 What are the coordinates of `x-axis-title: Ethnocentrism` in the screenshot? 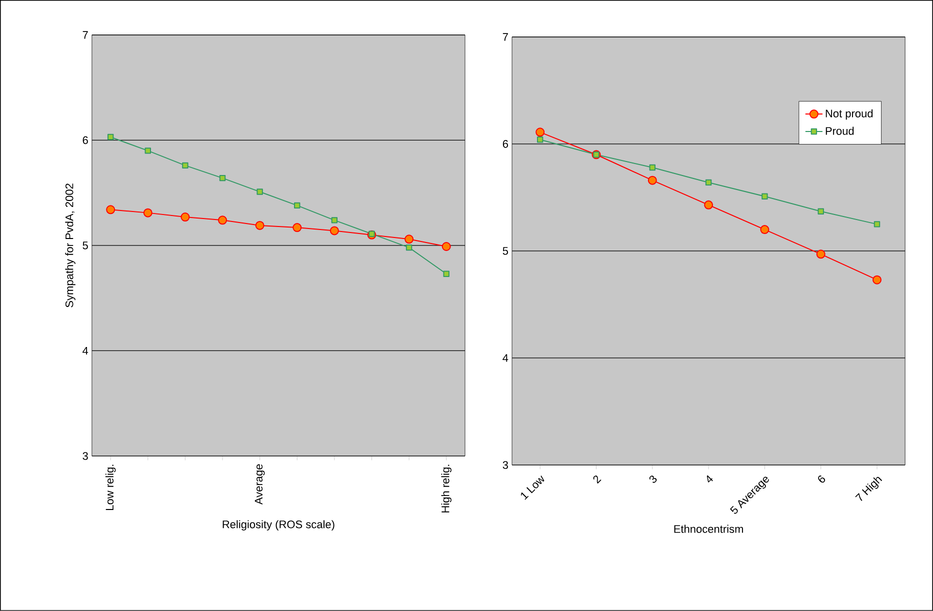 It's located at (708, 528).